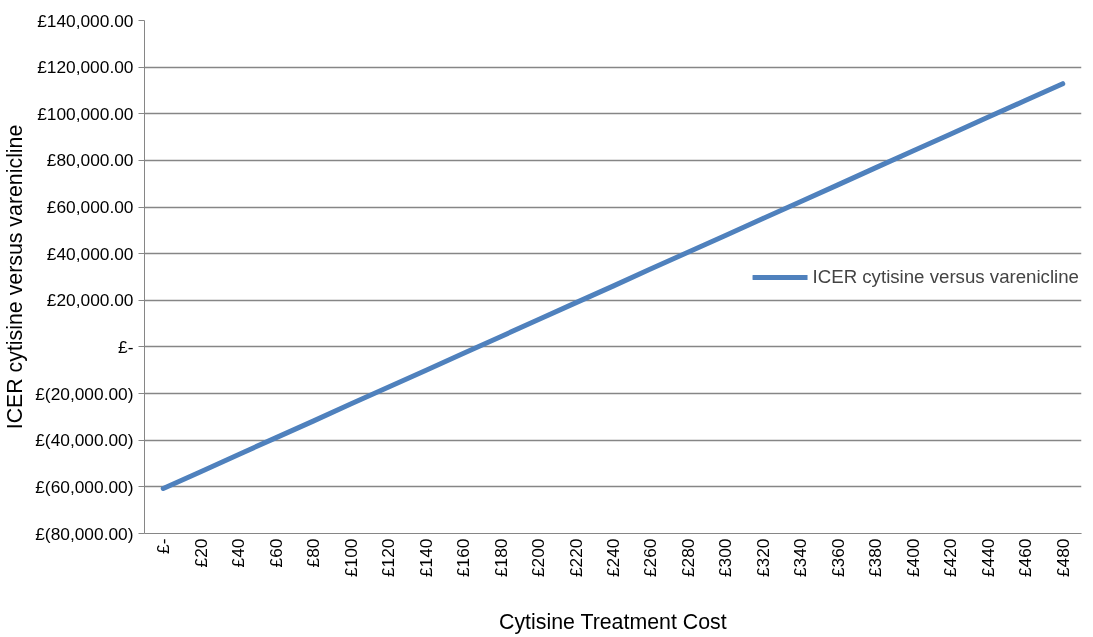  What do you see at coordinates (500, 558) in the screenshot?
I see `x-tick-label: £180` at bounding box center [500, 558].